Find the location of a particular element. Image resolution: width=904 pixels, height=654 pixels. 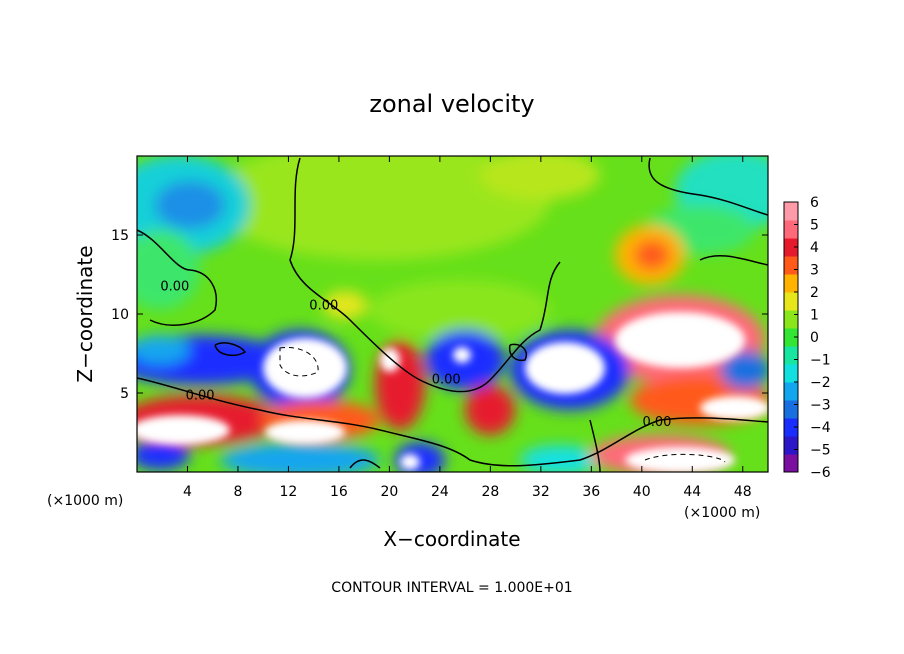

x-tick-label: 16 is located at coordinates (339, 492).